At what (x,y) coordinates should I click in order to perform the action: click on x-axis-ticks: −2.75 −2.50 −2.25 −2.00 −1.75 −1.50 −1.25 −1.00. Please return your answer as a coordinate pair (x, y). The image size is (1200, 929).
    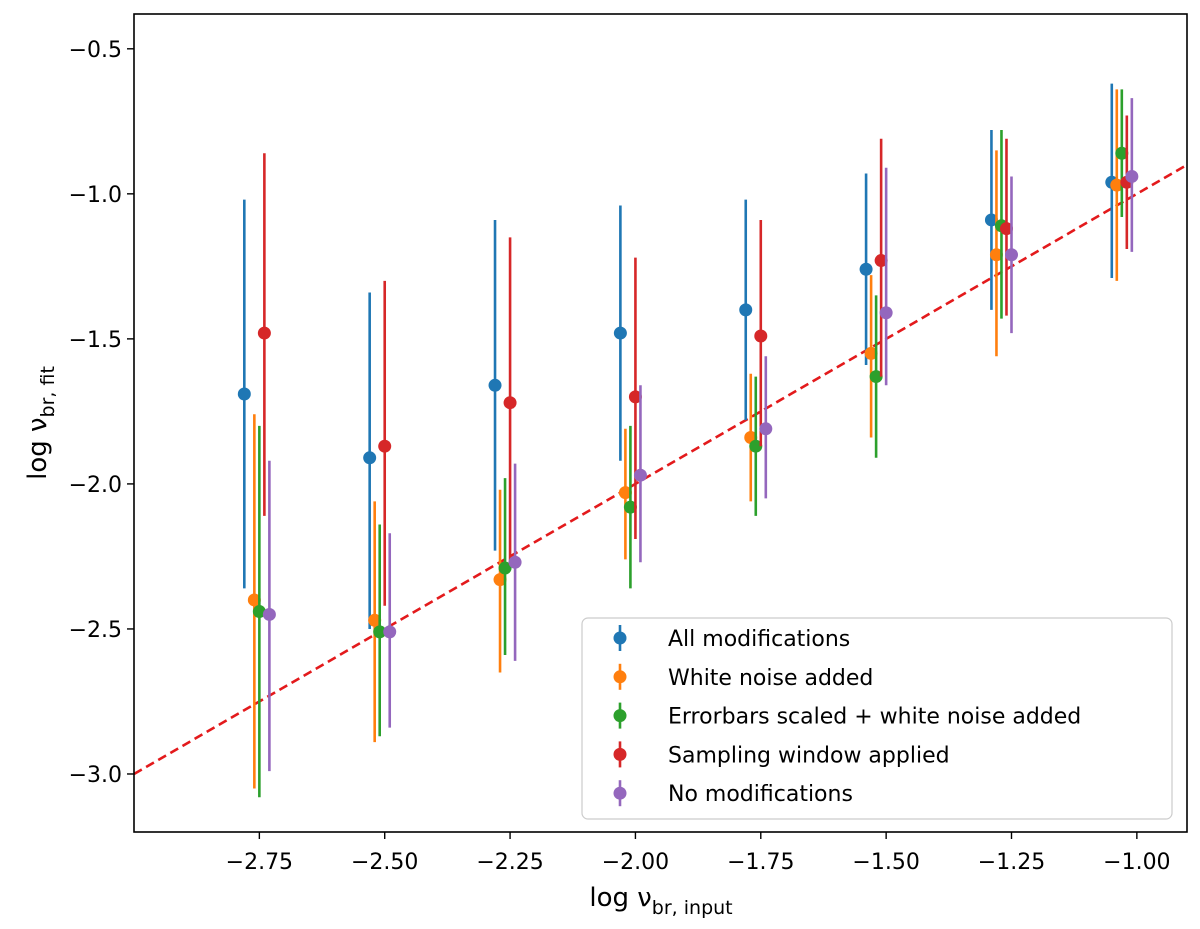
    Looking at the image, I should click on (698, 853).